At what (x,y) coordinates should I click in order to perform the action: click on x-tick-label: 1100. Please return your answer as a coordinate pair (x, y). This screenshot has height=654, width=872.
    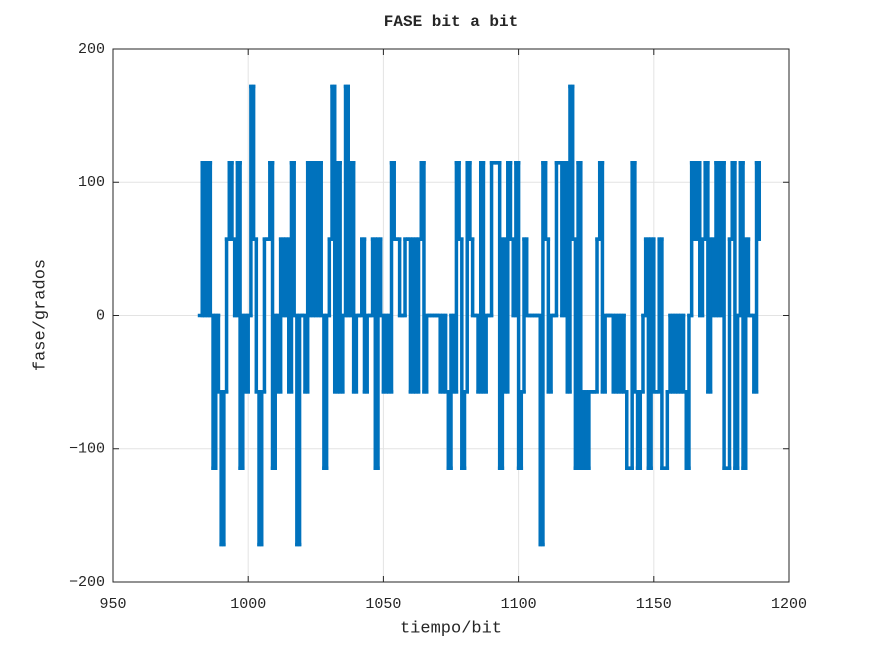
    Looking at the image, I should click on (519, 604).